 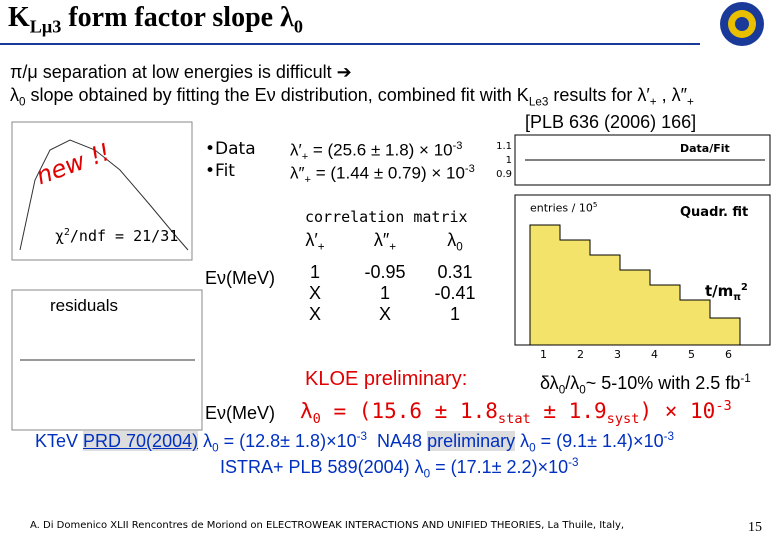 I want to click on text-part: Lμ3, so click(x=45, y=26).